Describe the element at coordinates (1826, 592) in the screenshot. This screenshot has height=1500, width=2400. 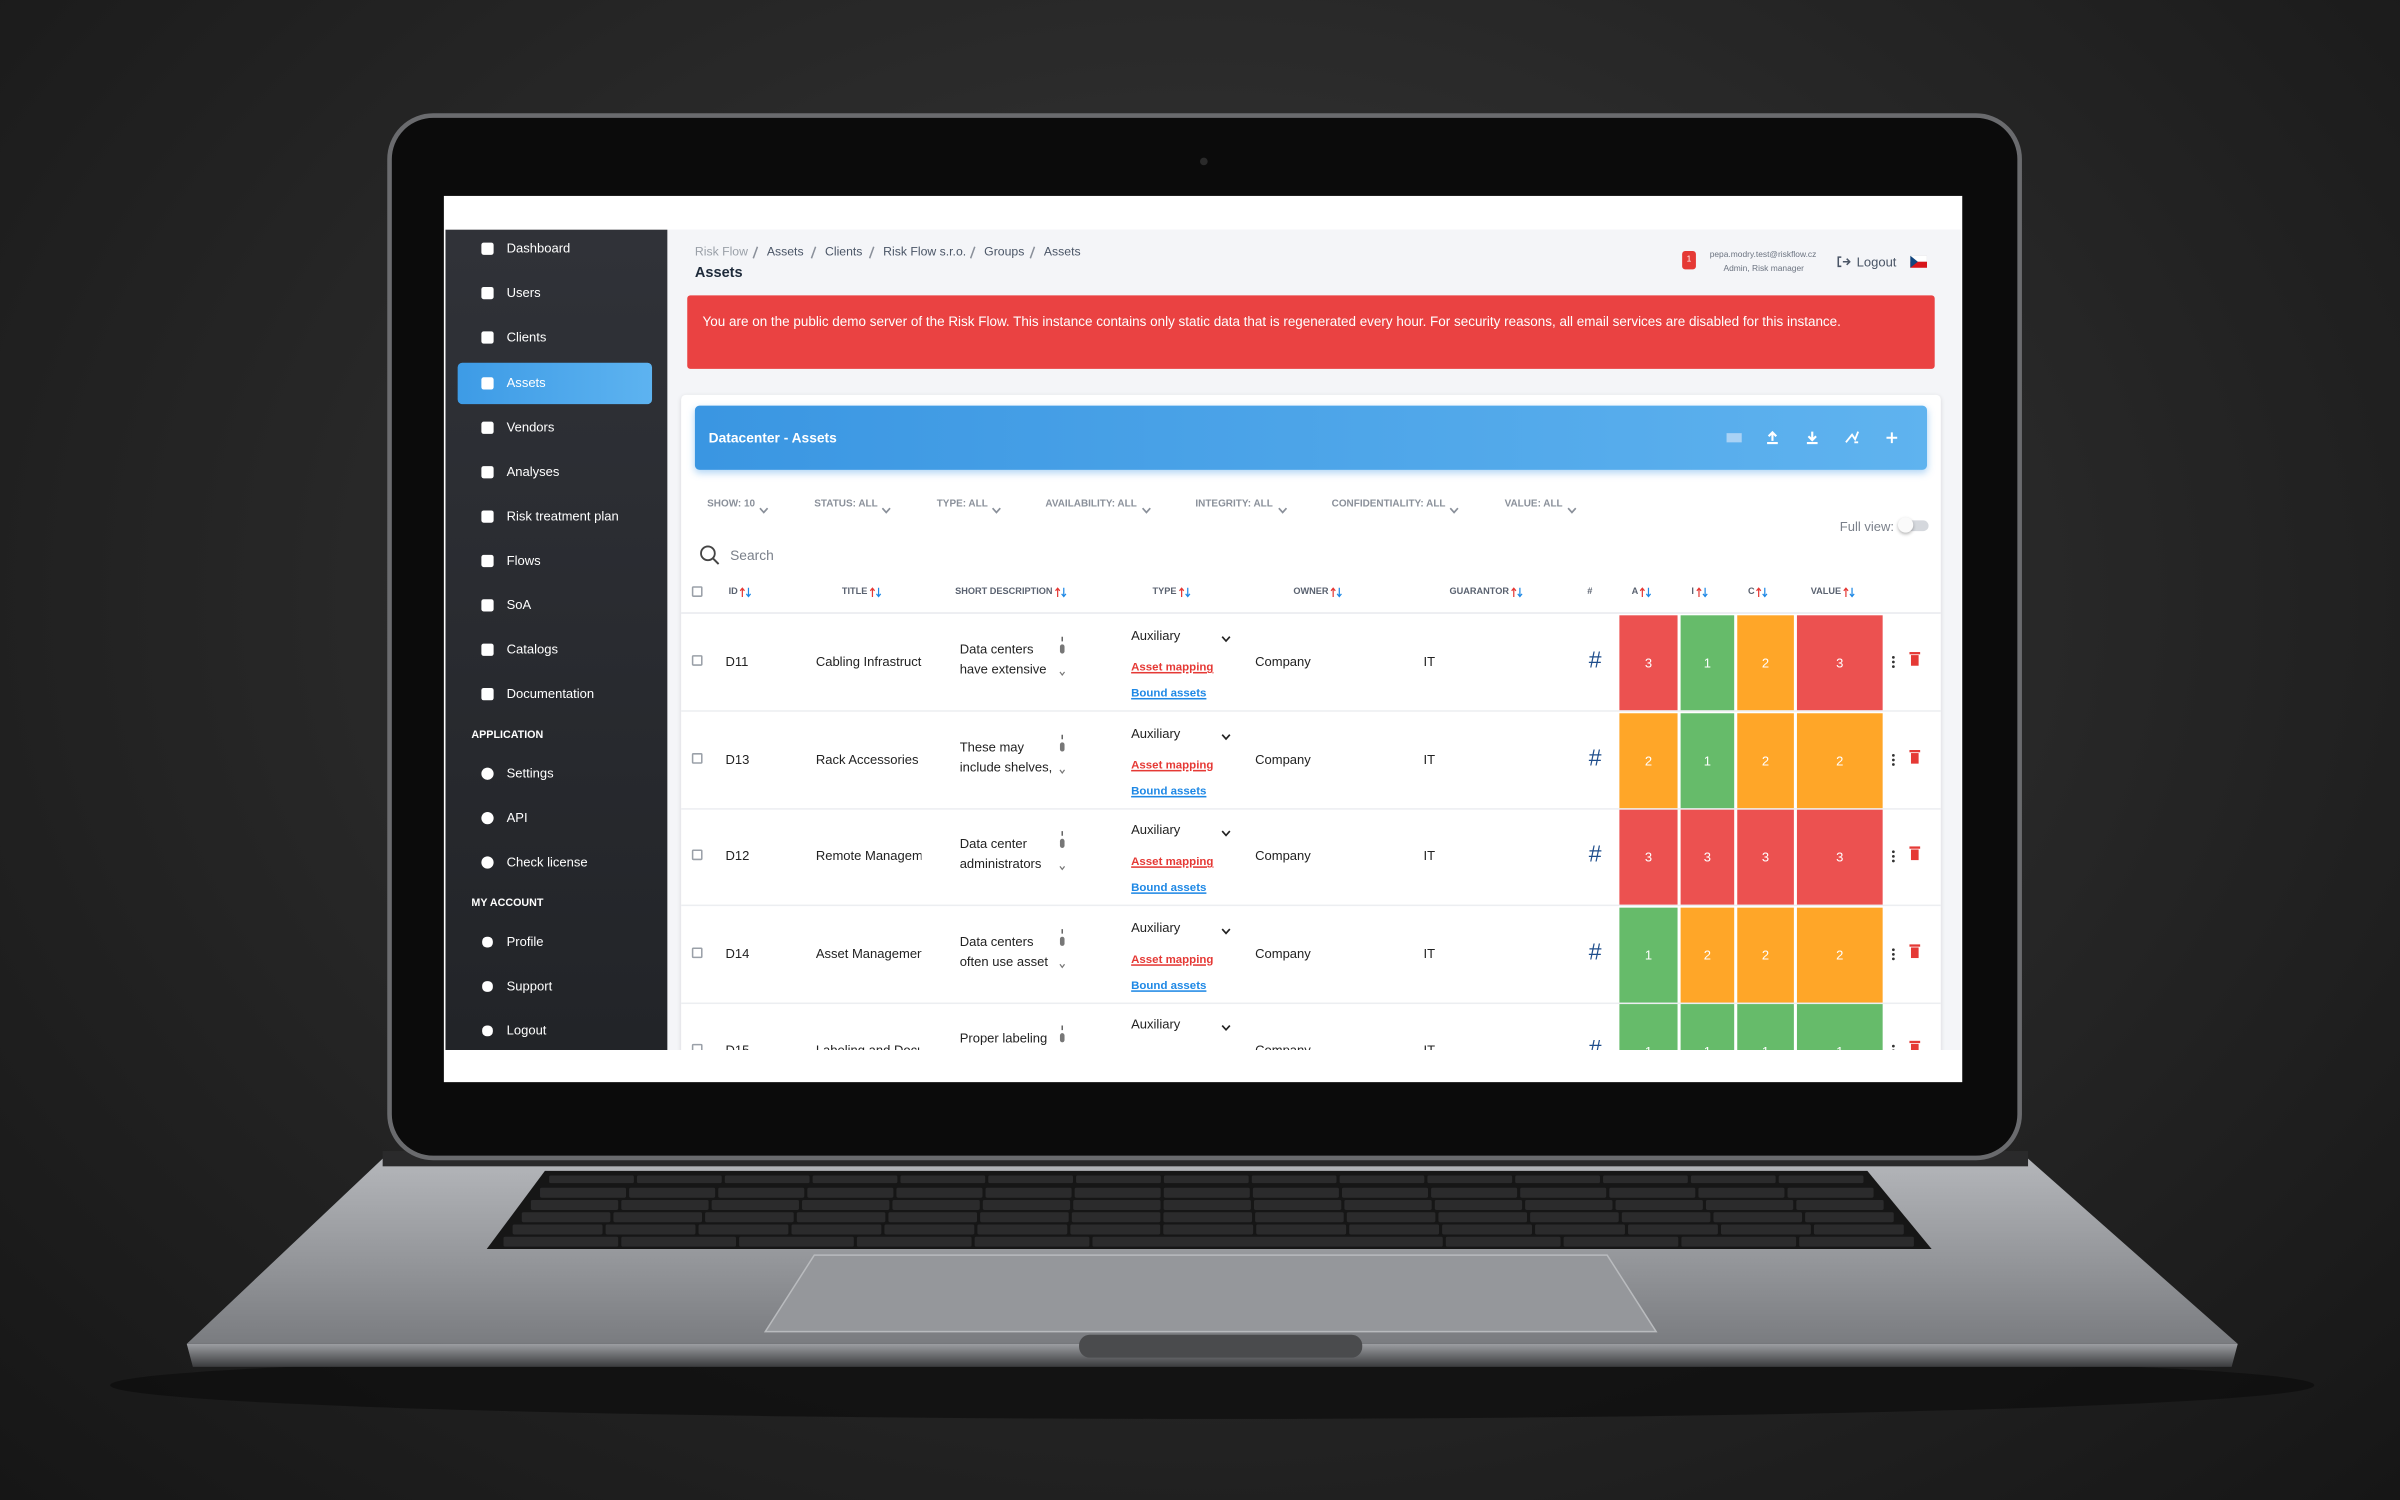
I see `column-header: VALUE` at that location.